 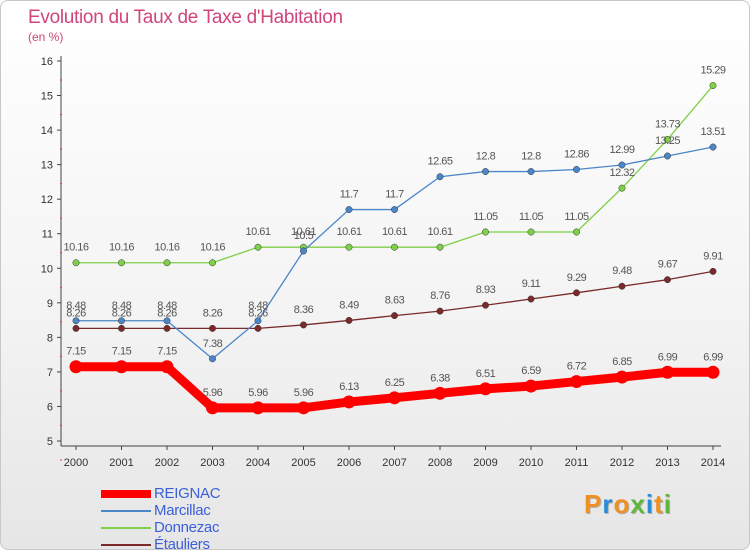 What do you see at coordinates (531, 157) in the screenshot?
I see `data-label: 12.8` at bounding box center [531, 157].